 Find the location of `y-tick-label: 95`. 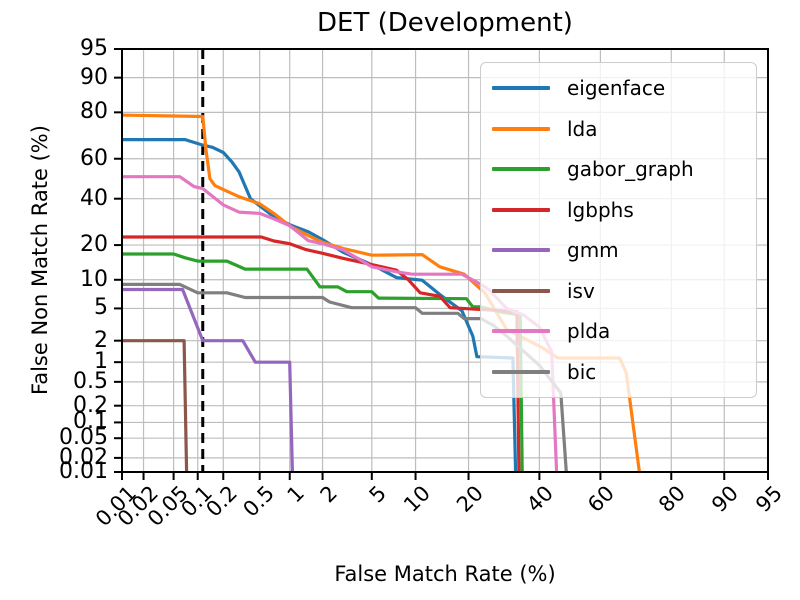

y-tick-label: 95 is located at coordinates (94, 48).